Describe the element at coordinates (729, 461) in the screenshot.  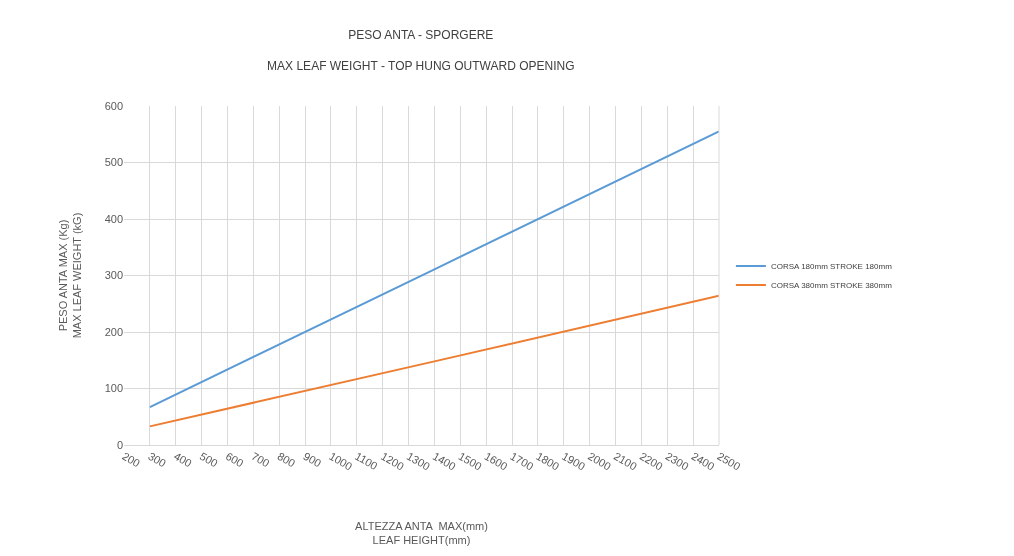
I see `x-tick-label: 2500` at that location.